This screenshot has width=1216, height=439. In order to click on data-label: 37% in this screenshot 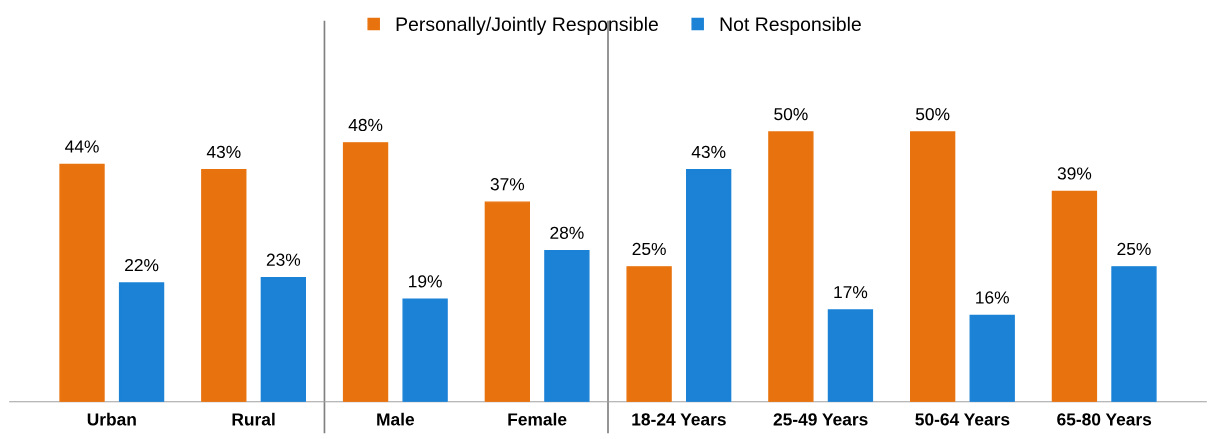, I will do `click(507, 184)`.